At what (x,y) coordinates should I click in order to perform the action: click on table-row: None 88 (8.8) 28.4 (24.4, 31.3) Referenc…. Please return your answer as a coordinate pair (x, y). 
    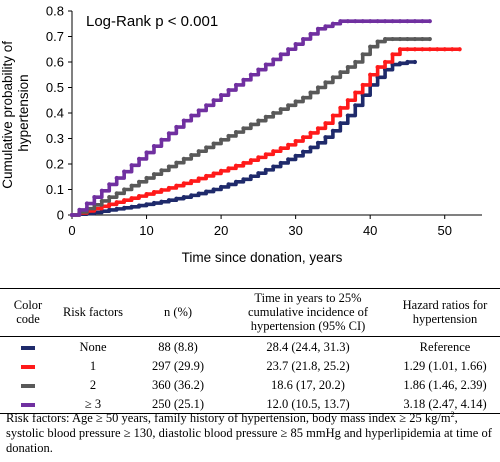
    Looking at the image, I should click on (250, 347).